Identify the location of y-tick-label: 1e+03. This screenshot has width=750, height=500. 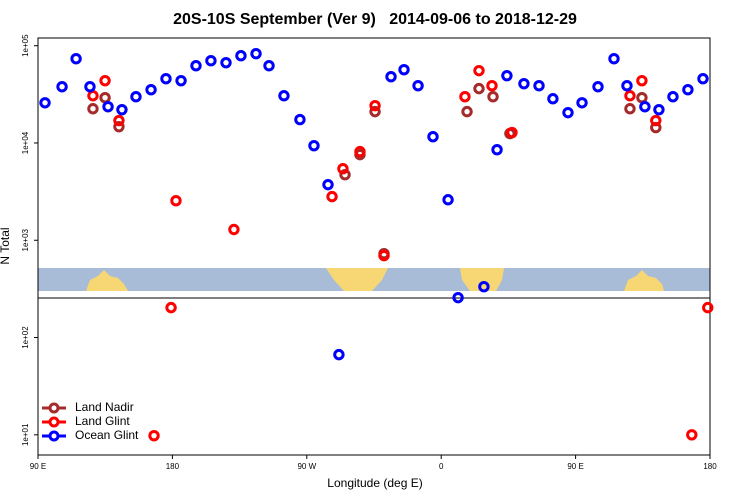
(25, 239).